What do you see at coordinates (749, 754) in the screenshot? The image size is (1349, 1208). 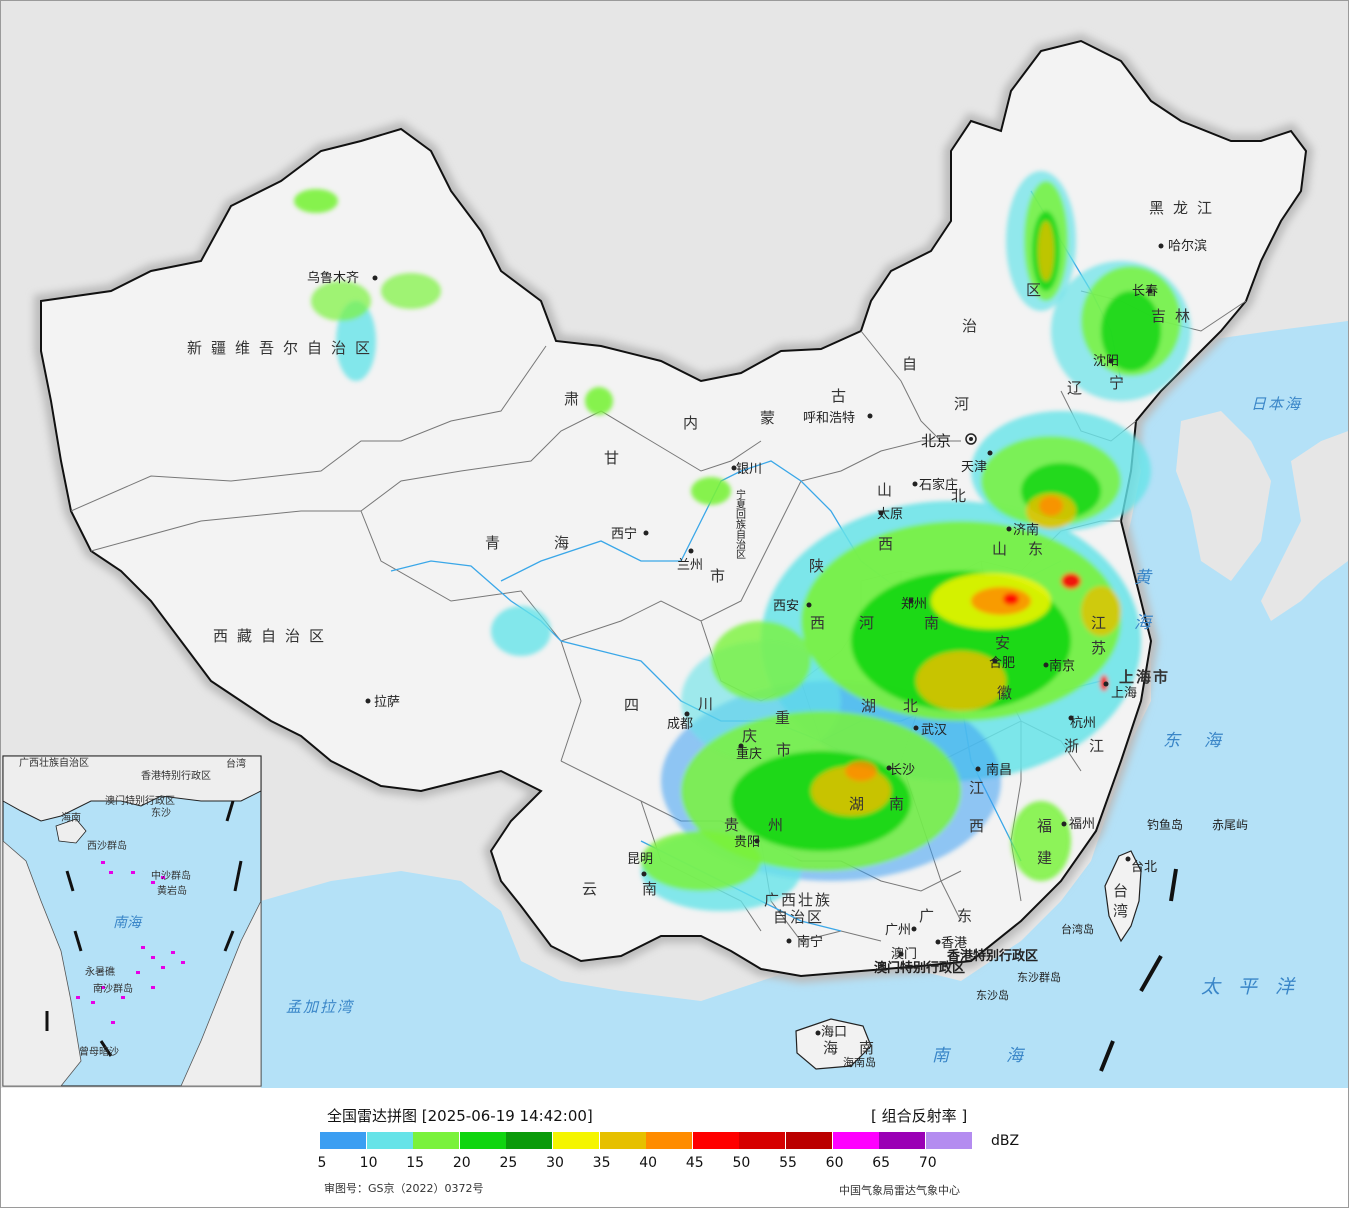 I see `label-chongqing: 重庆` at bounding box center [749, 754].